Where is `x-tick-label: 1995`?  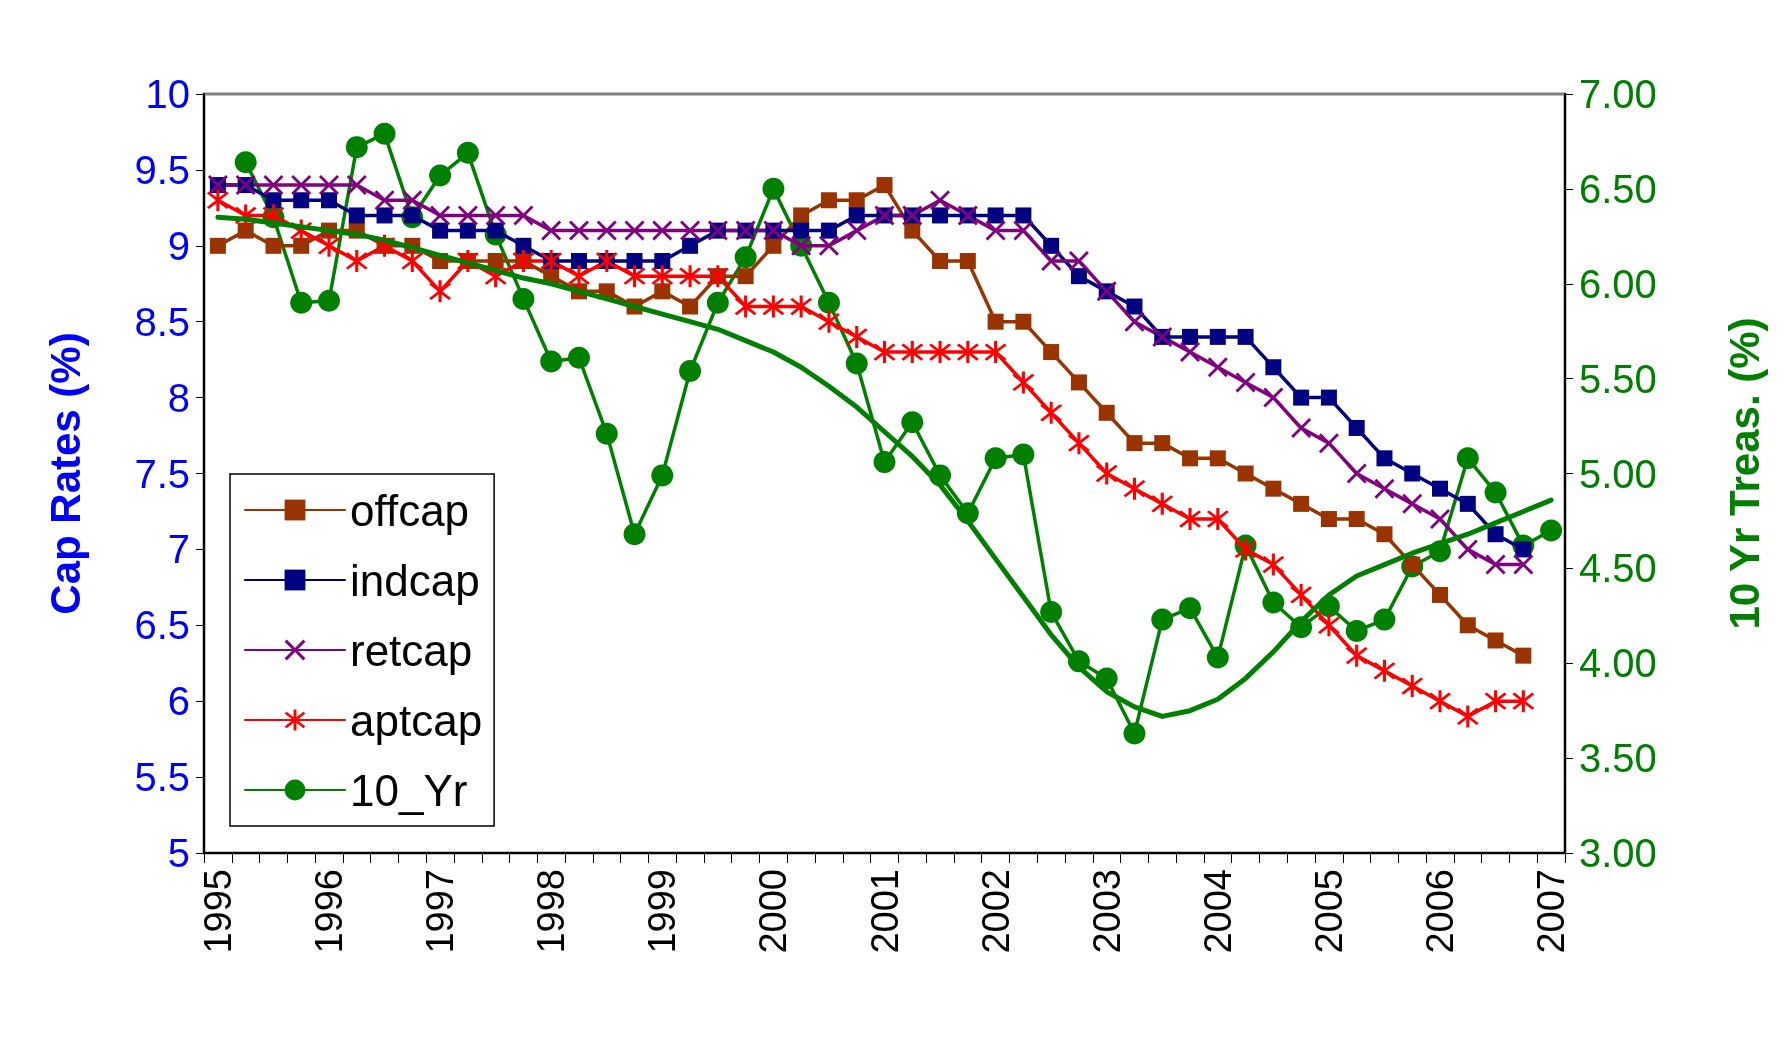
x-tick-label: 1995 is located at coordinates (217, 911).